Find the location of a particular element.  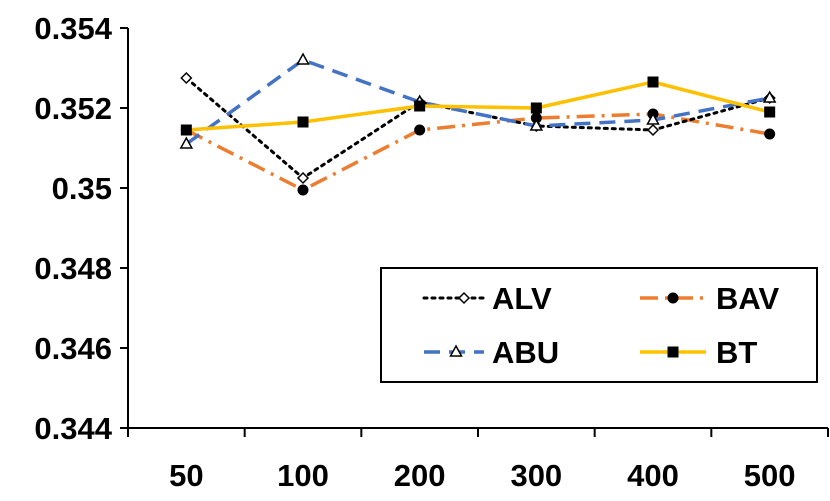

legend-label-abu: ABU is located at coordinates (525, 352).